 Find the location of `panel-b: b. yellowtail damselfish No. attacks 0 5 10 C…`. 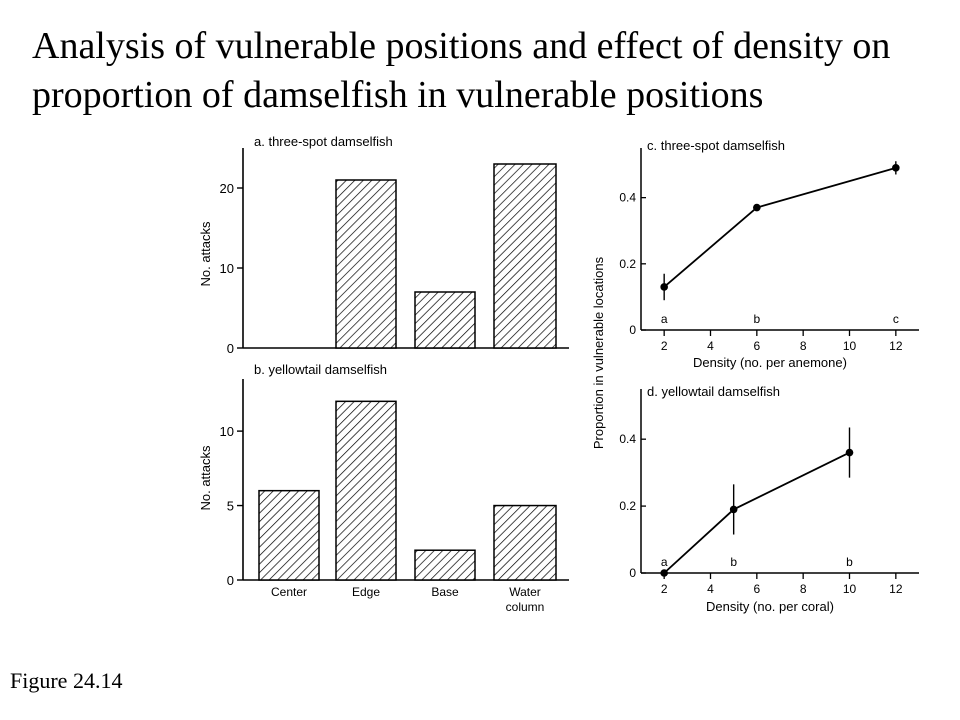

panel-b: b. yellowtail damselfish No. attacks 0 5 10 C… is located at coordinates (383, 488).